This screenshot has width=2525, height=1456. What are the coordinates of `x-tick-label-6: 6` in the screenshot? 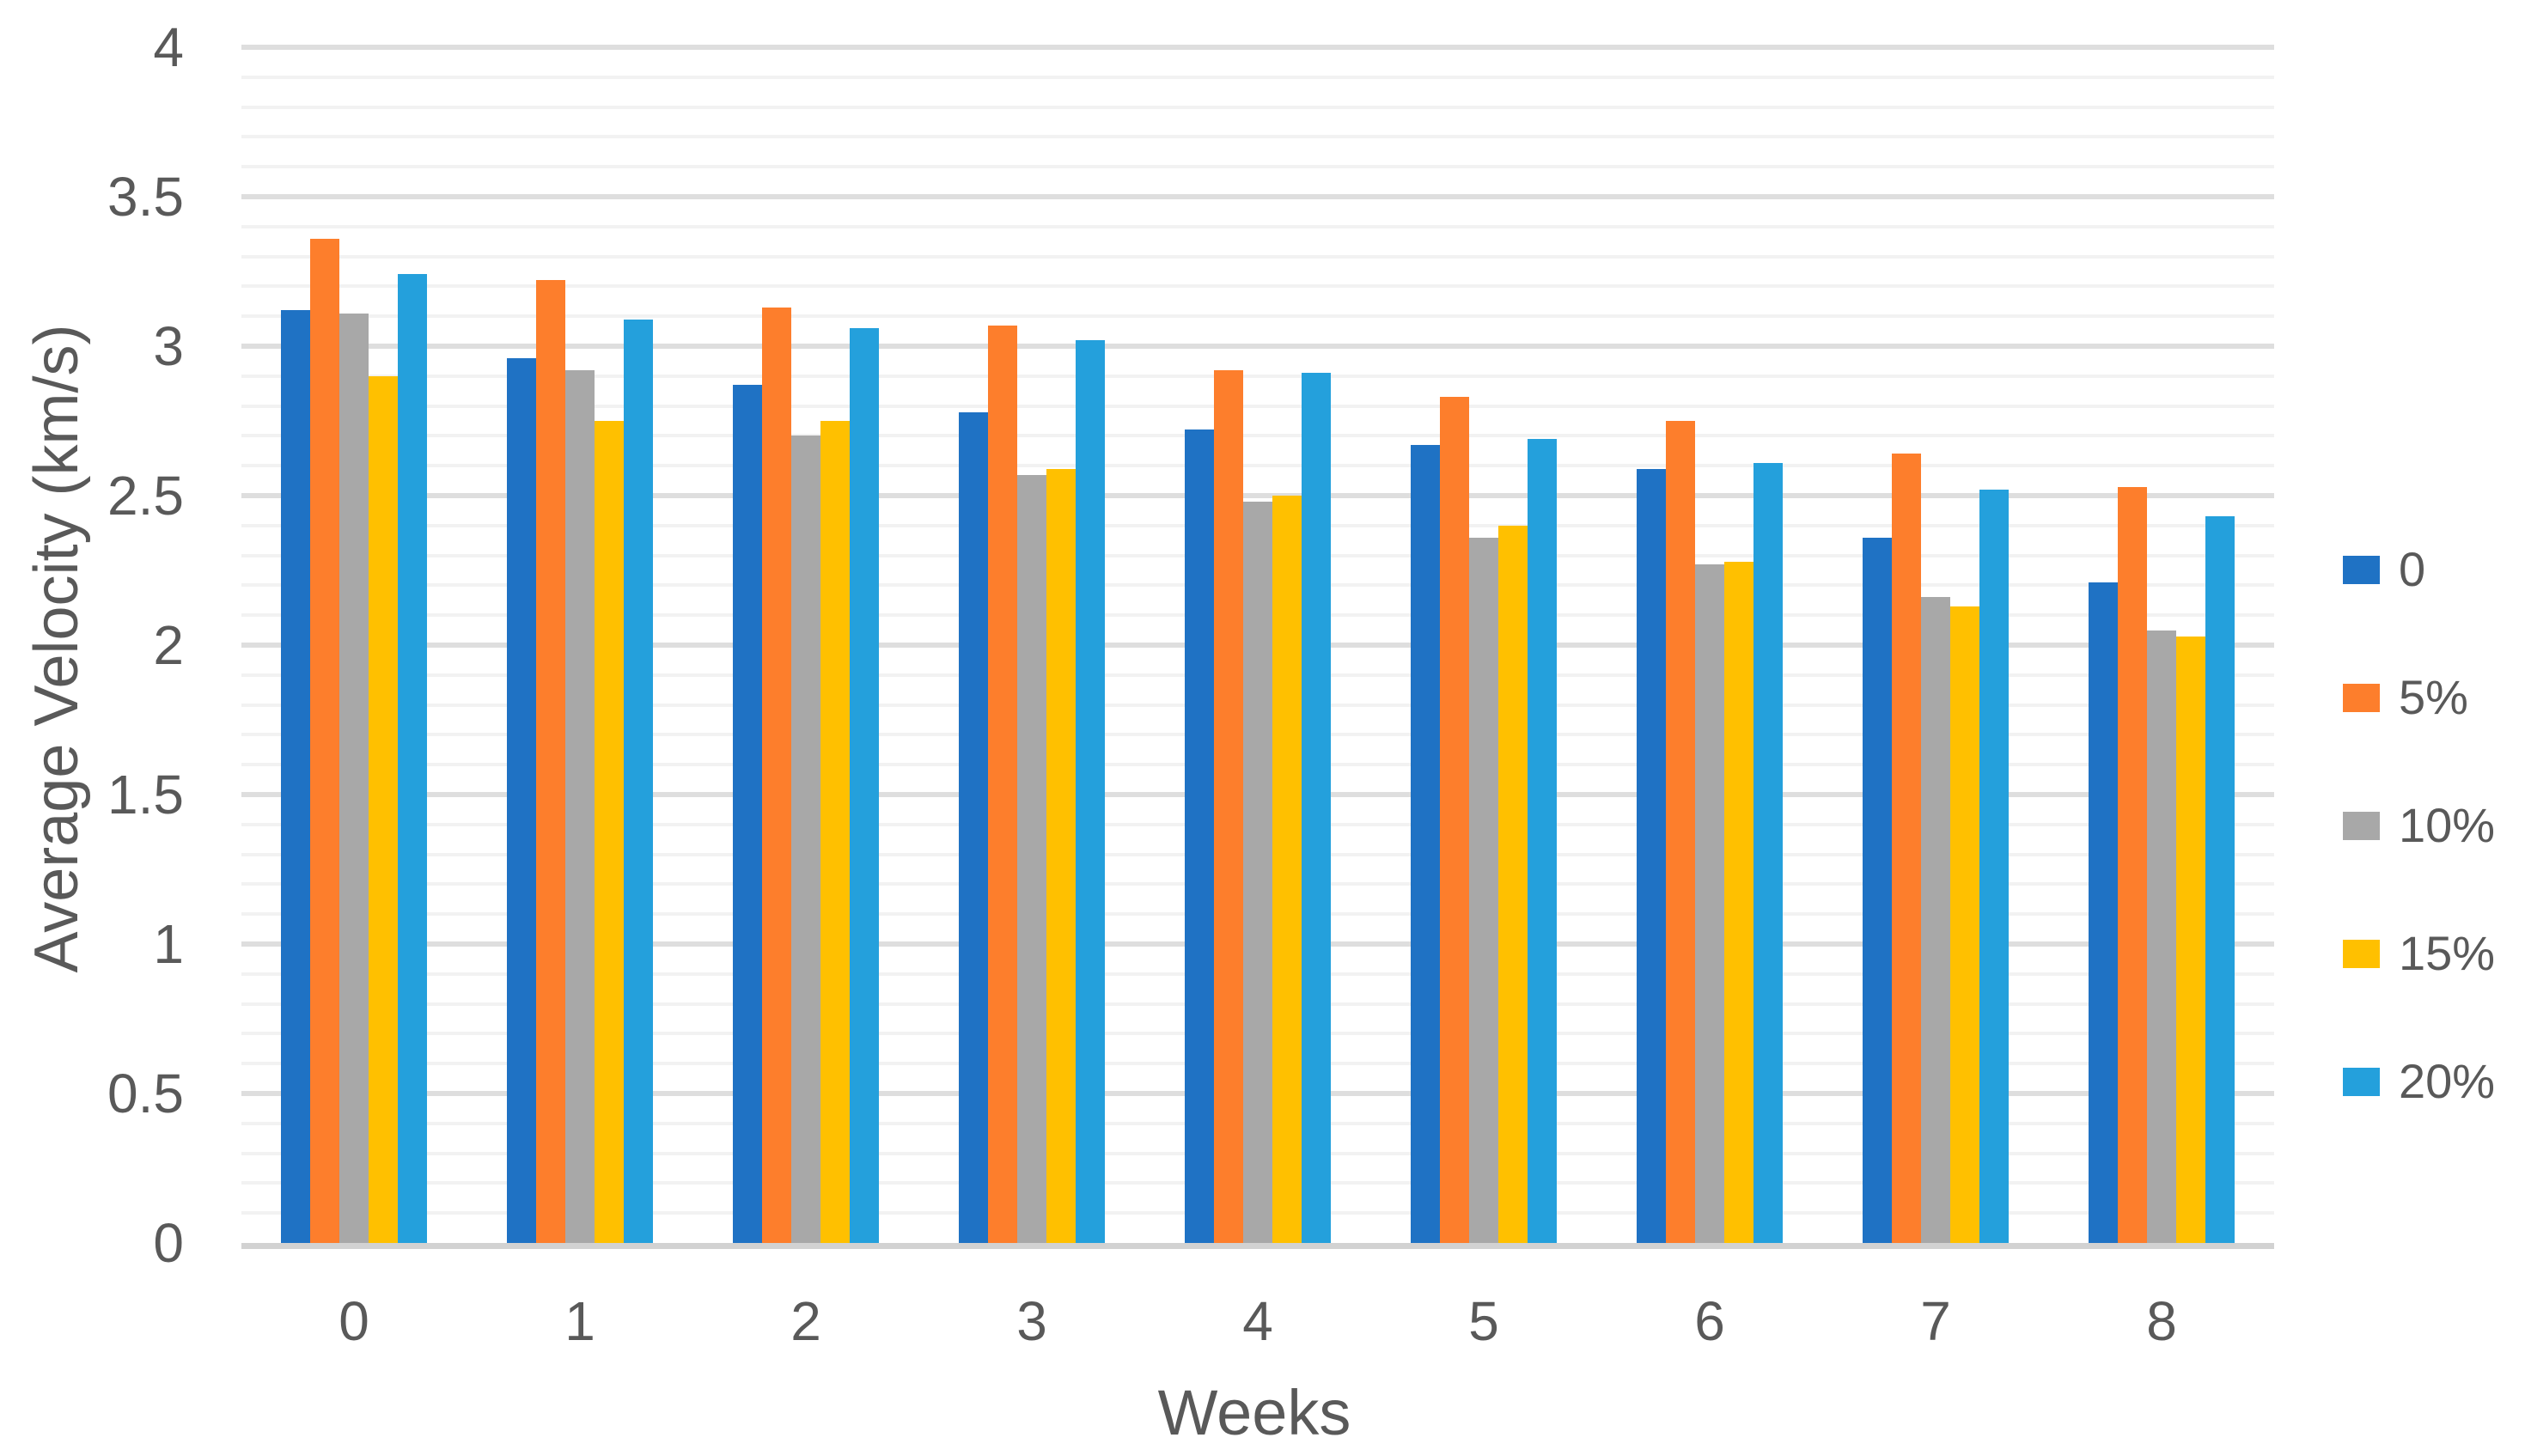 It's located at (1709, 1321).